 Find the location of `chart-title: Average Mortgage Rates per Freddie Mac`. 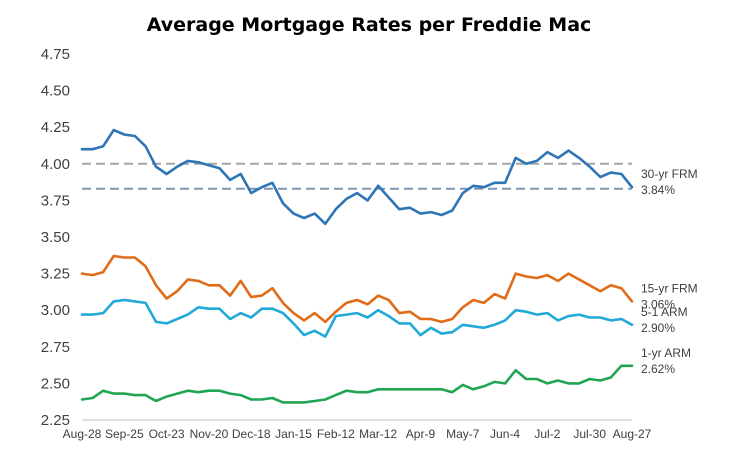

chart-title: Average Mortgage Rates per Freddie Mac is located at coordinates (369, 25).